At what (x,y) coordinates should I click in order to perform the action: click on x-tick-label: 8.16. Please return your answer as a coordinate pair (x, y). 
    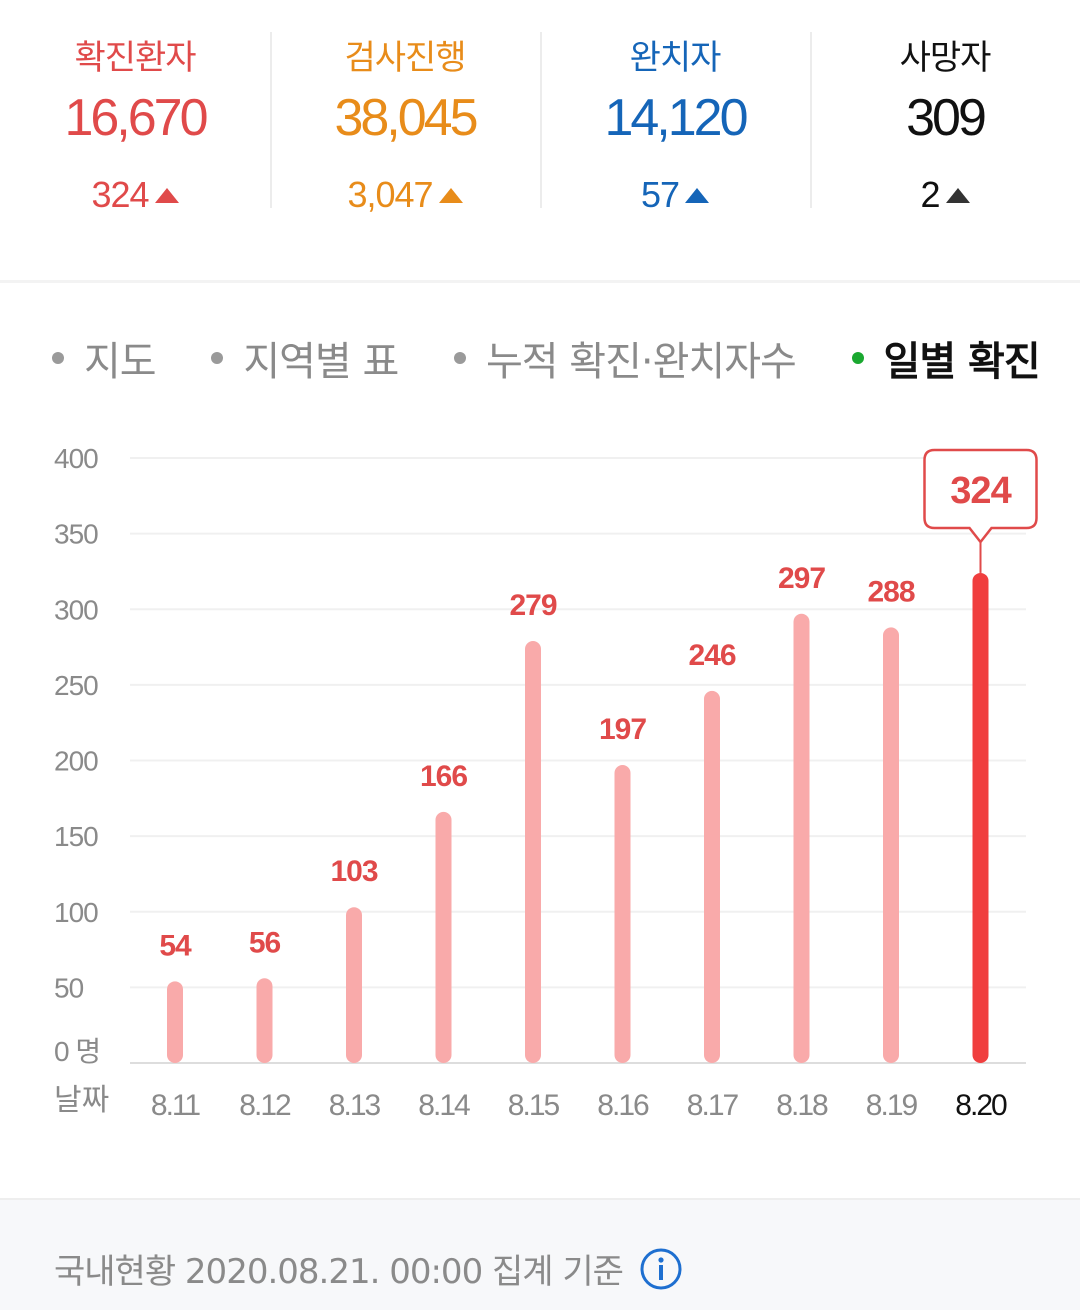
    Looking at the image, I should click on (623, 1105).